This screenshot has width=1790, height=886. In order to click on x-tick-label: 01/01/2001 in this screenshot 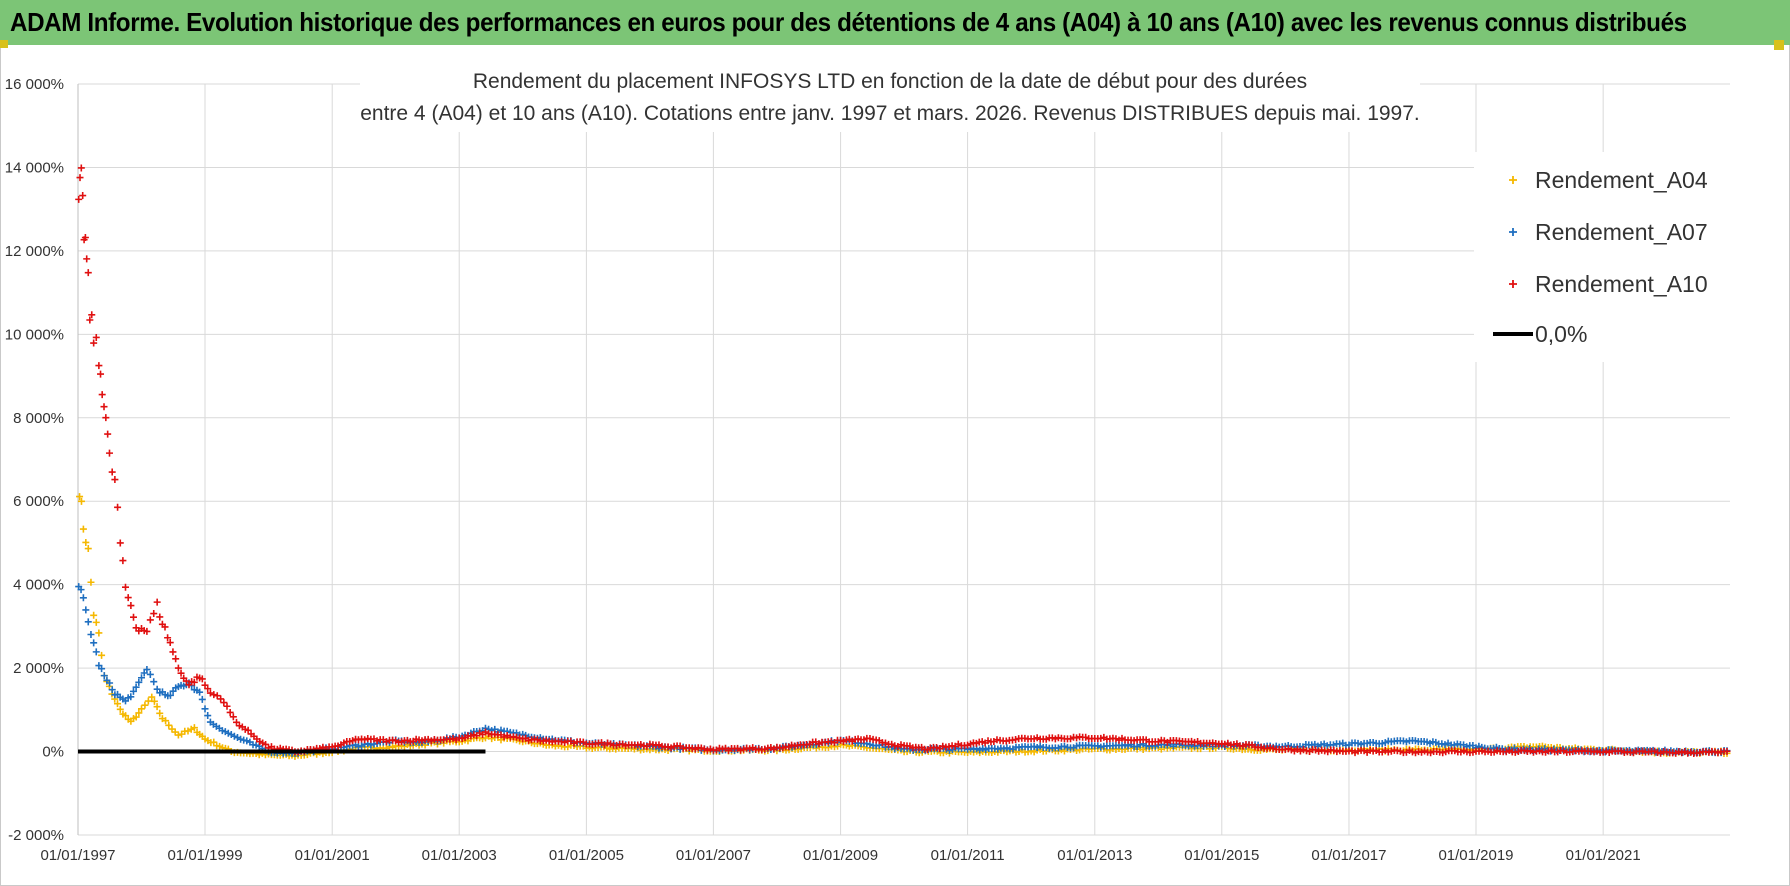, I will do `click(332, 855)`.